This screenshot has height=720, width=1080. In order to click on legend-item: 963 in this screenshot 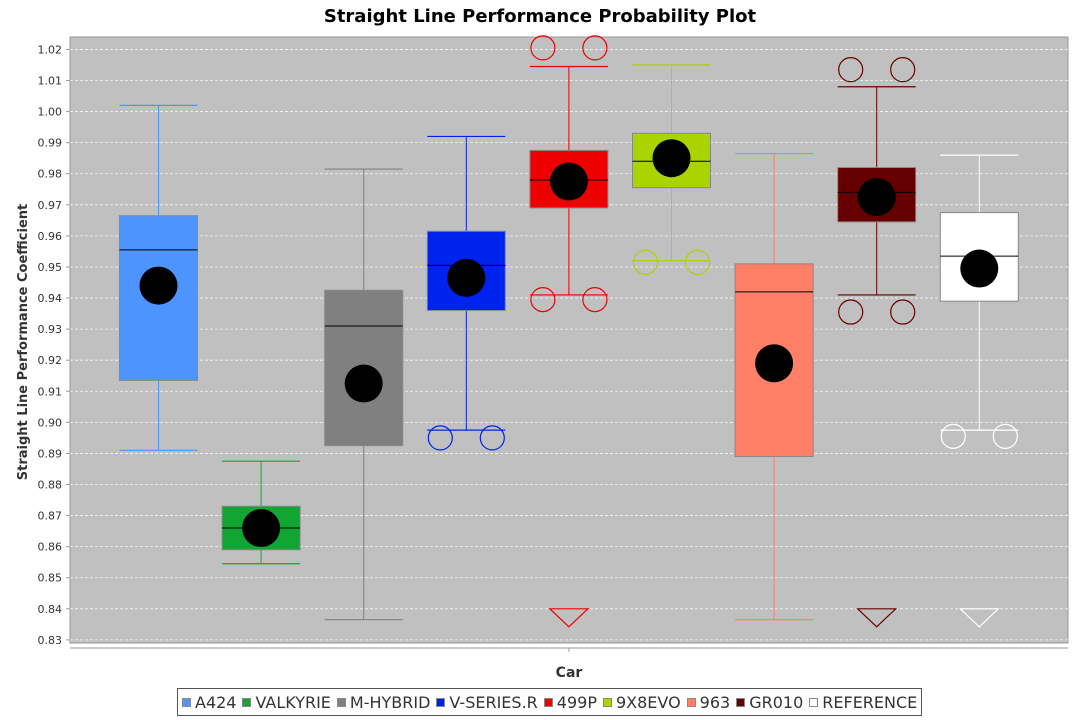, I will do `click(708, 702)`.